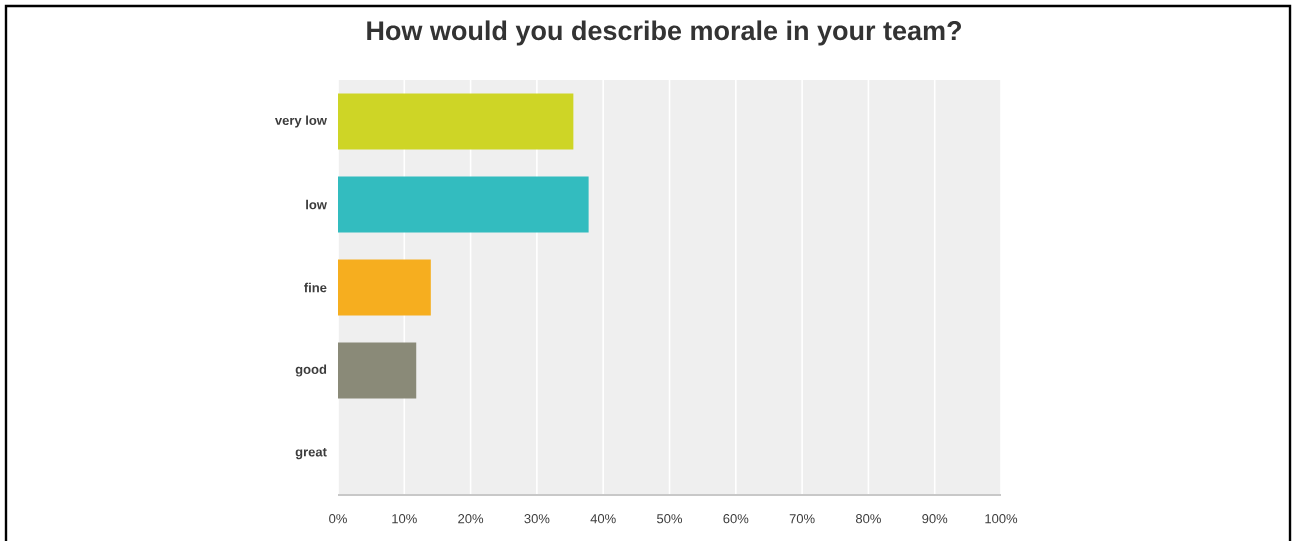 The height and width of the screenshot is (541, 1296). What do you see at coordinates (311, 453) in the screenshot?
I see `y-tick-label: great` at bounding box center [311, 453].